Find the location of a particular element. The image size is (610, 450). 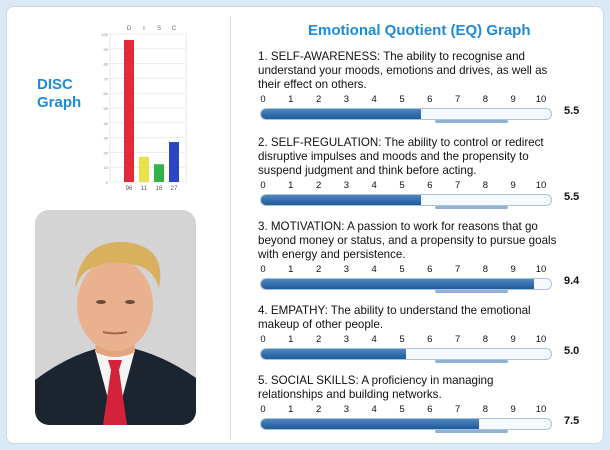

disc-title-line2: Graph is located at coordinates (59, 102).